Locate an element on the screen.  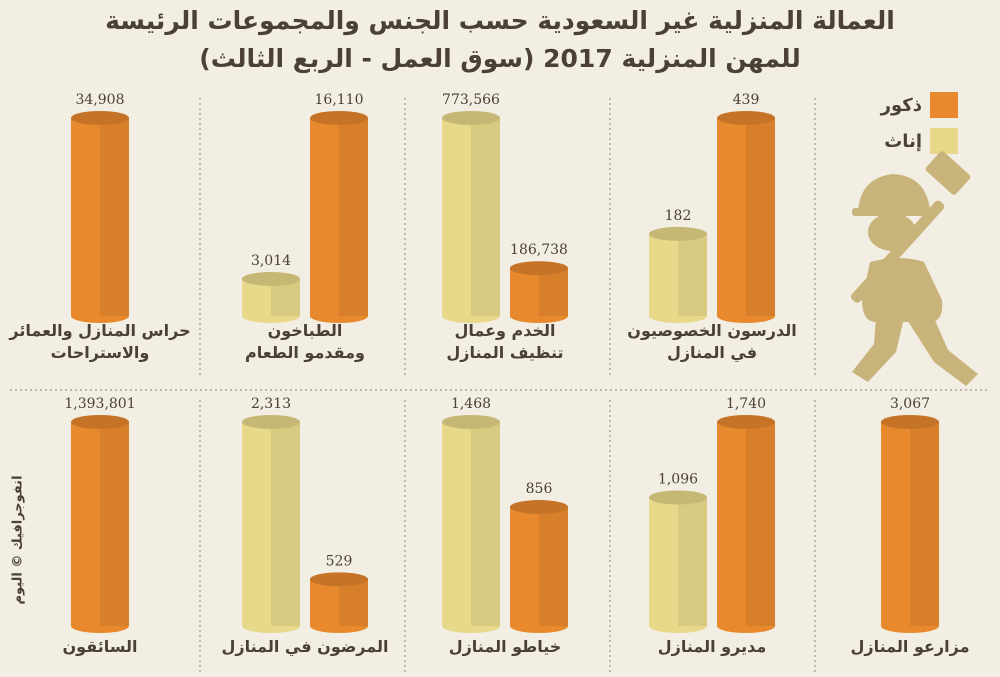
category-label: الطباخون is located at coordinates (305, 330).